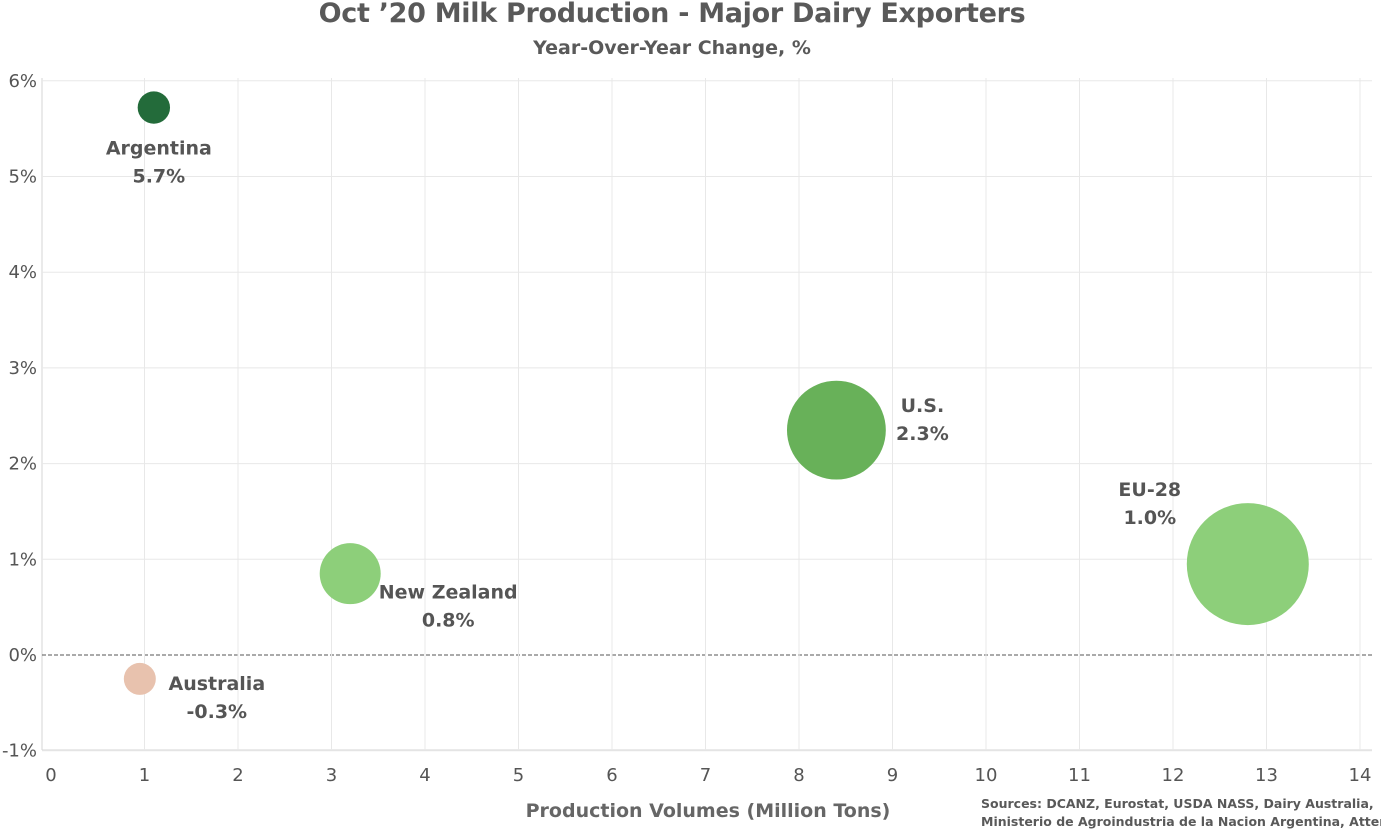 The width and height of the screenshot is (1381, 831). What do you see at coordinates (19, 416) in the screenshot?
I see `y-axis: -1% 0% 1% 2% 3% 4% 5% 6%` at bounding box center [19, 416].